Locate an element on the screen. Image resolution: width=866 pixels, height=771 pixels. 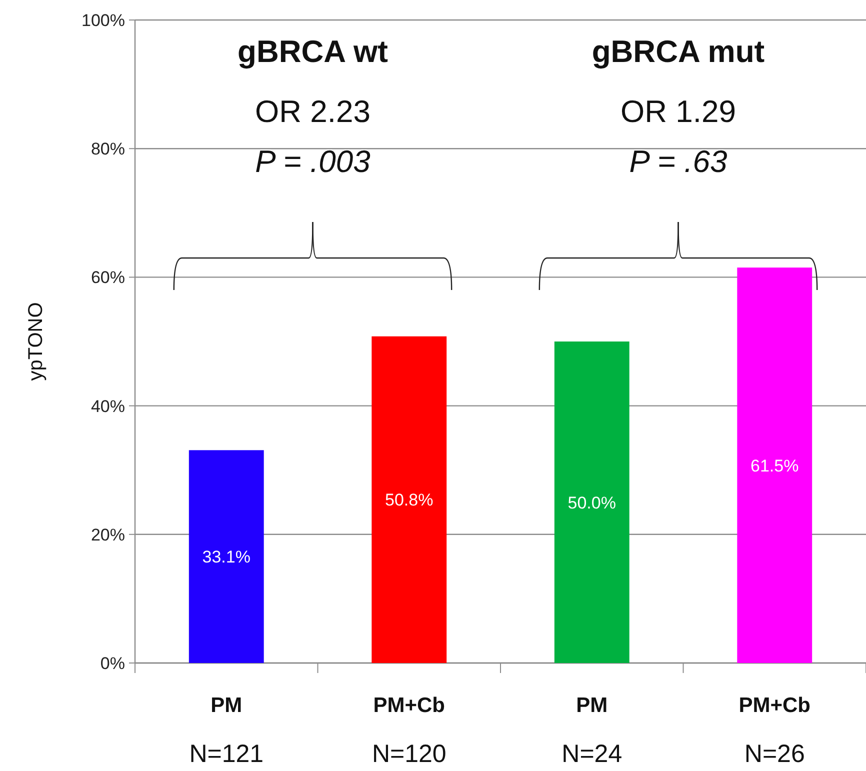
x-tick-label: PM+Cb N=26 is located at coordinates (774, 731).